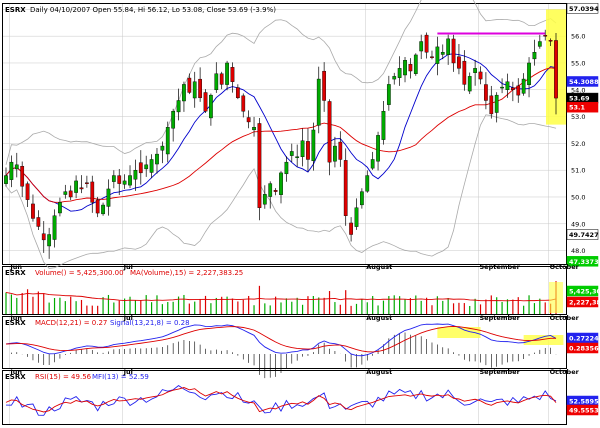 This screenshot has width=600, height=428. I want to click on volume-indicator-label: Volume() = 5,425,300.00, so click(79, 273).